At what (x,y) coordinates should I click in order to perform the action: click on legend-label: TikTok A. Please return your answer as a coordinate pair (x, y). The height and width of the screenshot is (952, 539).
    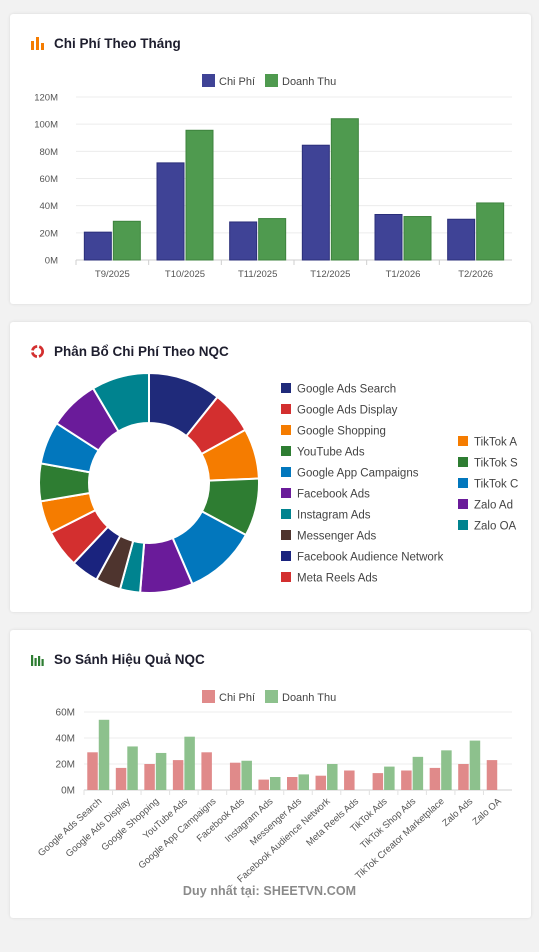
    Looking at the image, I should click on (495, 443).